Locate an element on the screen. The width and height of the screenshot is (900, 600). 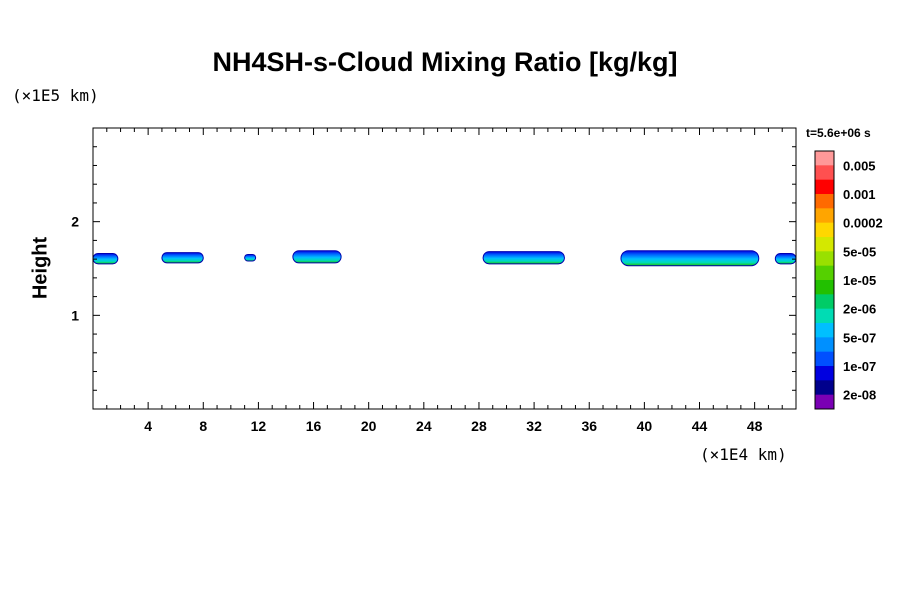
y-axis-unit: (×1E5 km) is located at coordinates (55, 95).